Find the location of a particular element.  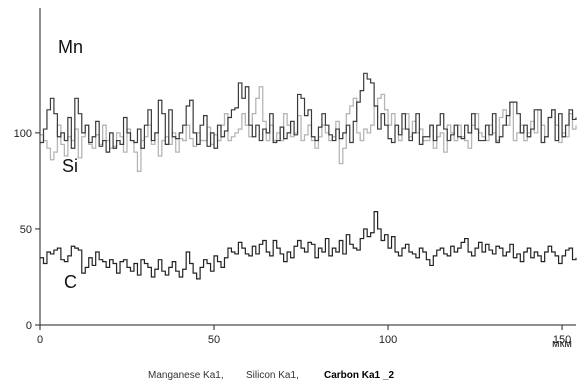

series-label-c: C is located at coordinates (70, 282).